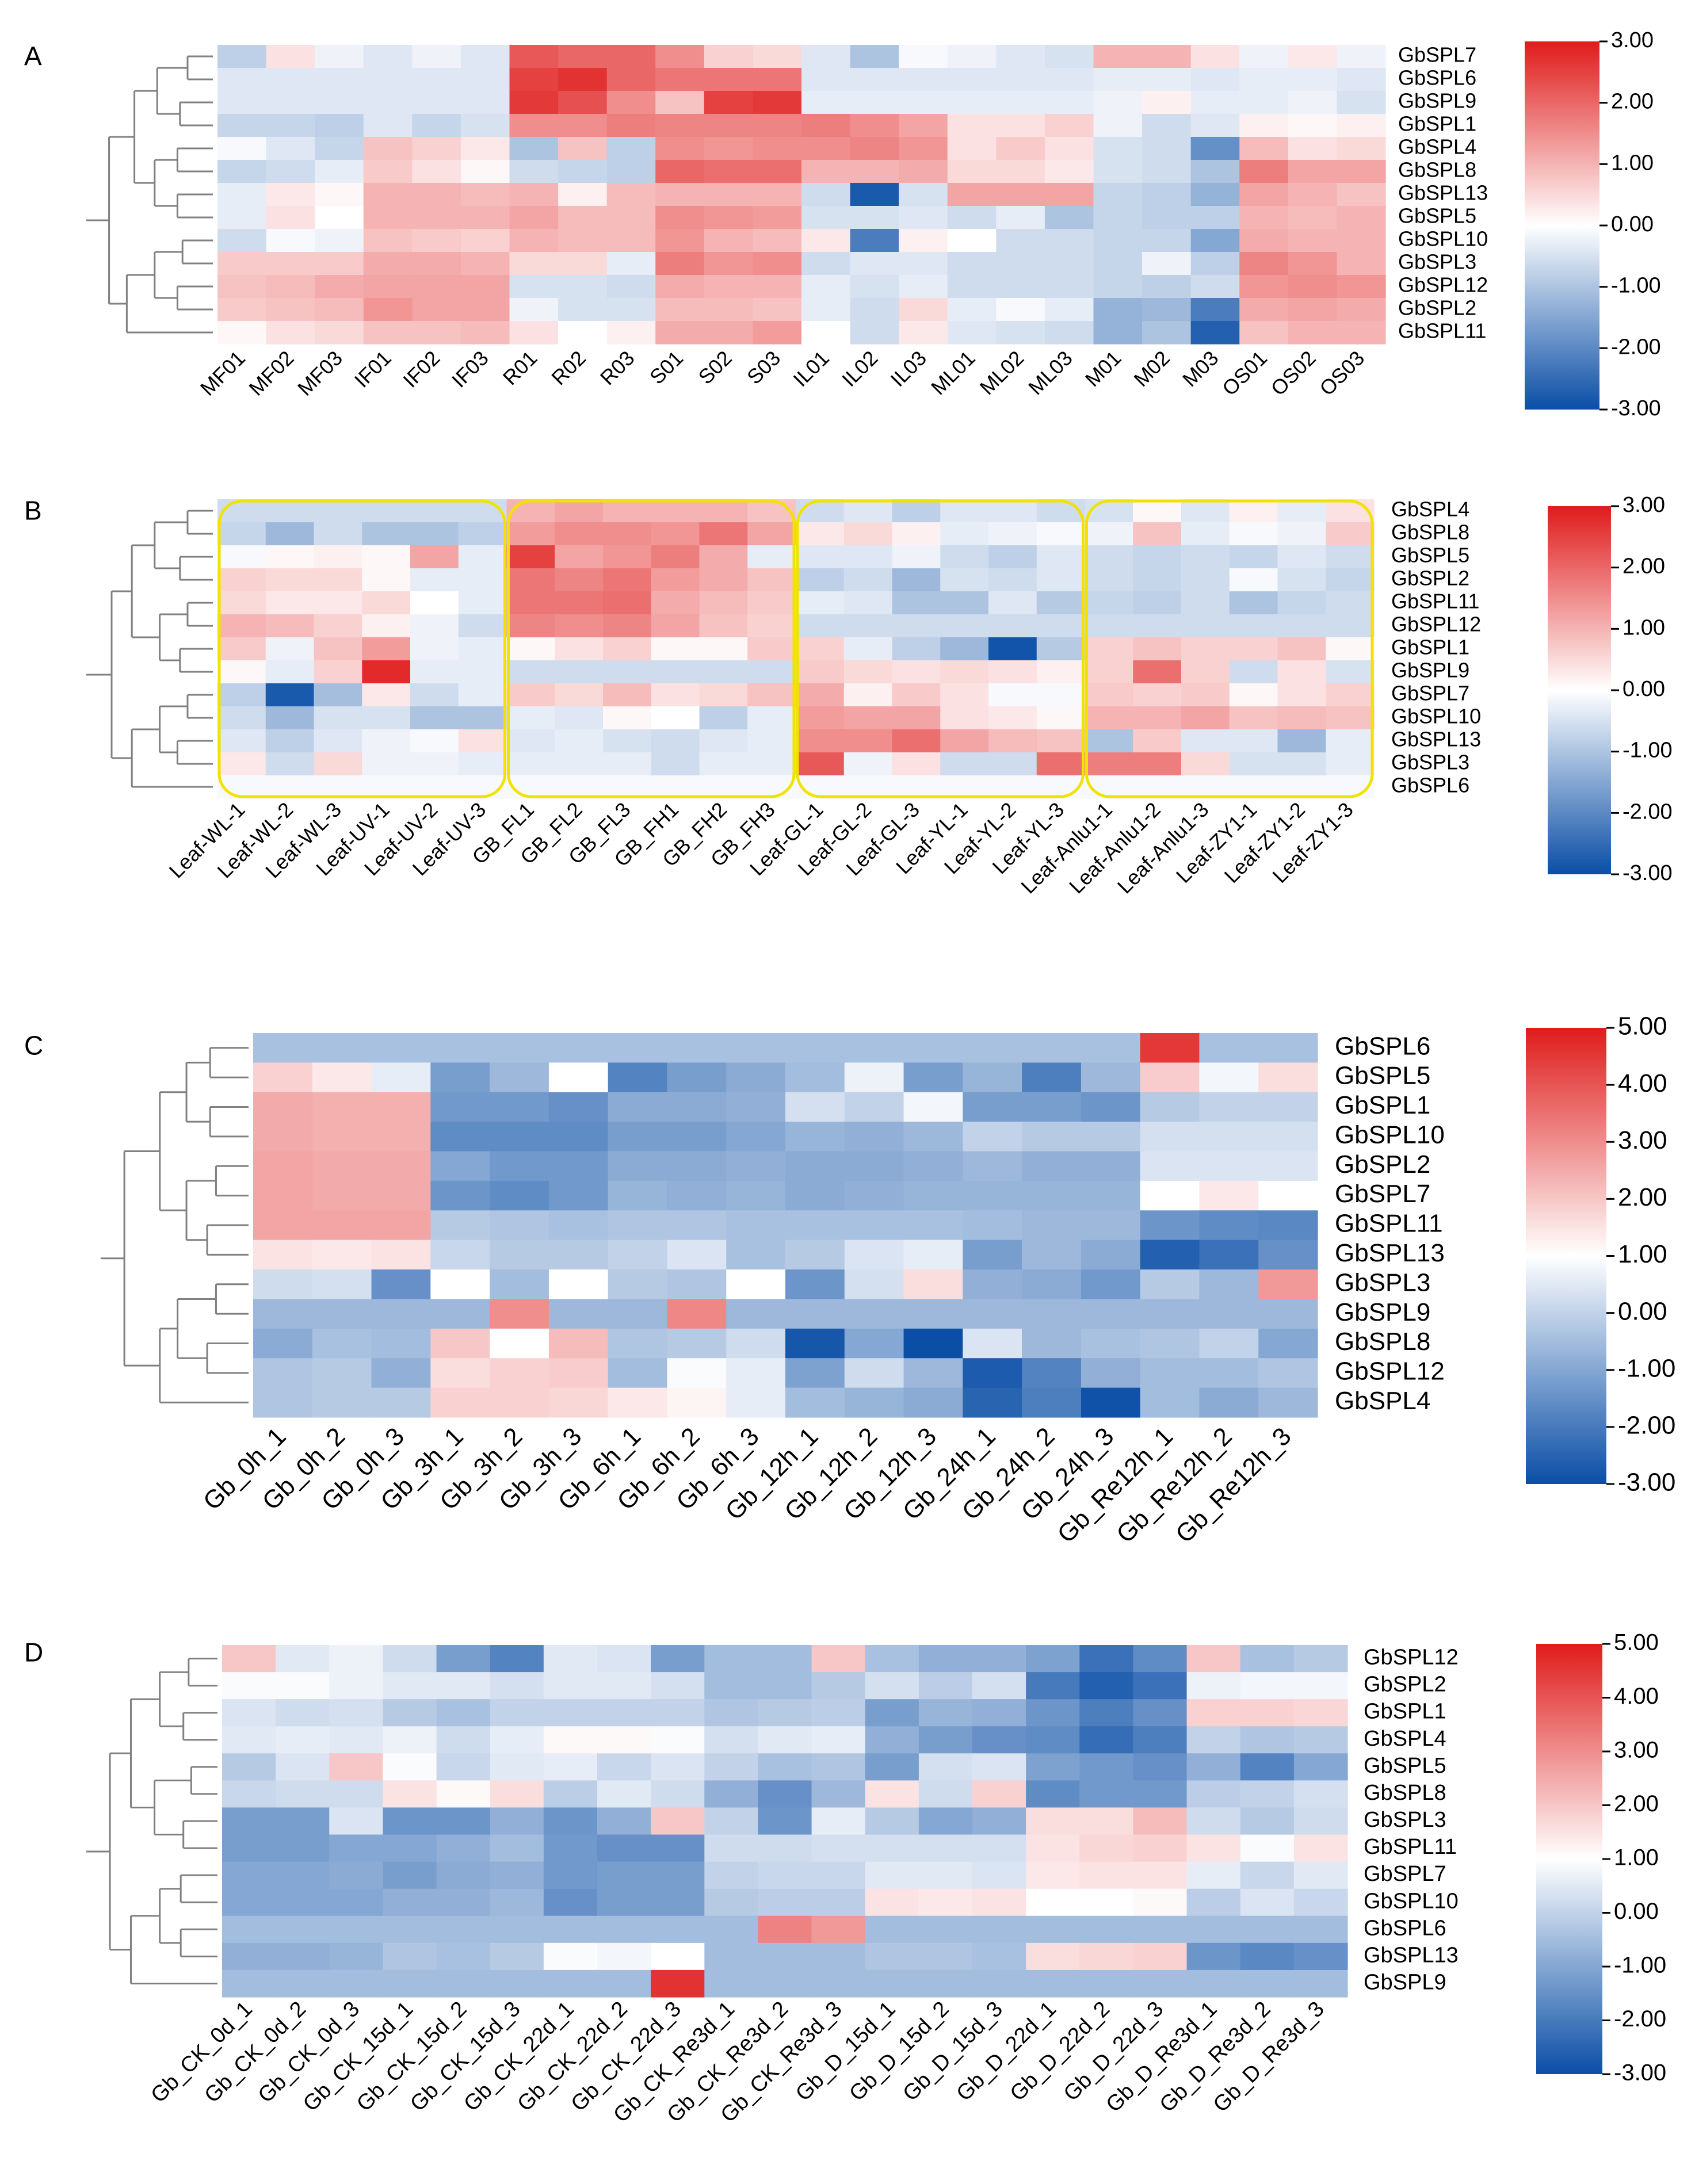 This screenshot has width=1695, height=2184. I want to click on row-label: GbSPL6, so click(1382, 1046).